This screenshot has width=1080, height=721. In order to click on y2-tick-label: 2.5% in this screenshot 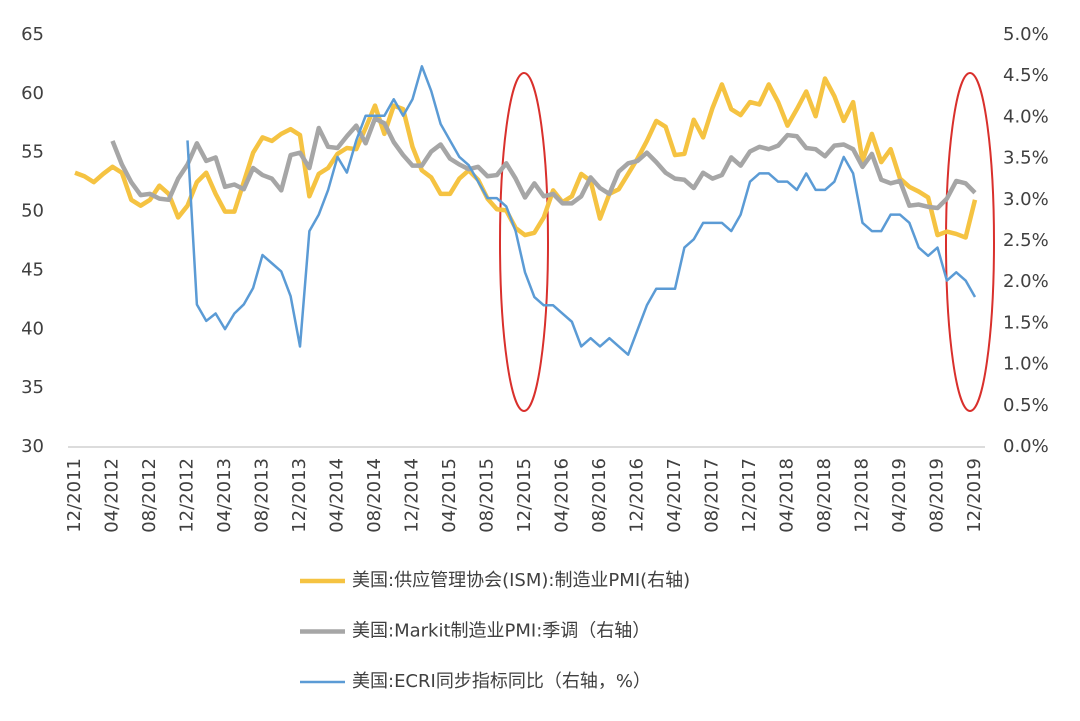, I will do `click(1026, 240)`.